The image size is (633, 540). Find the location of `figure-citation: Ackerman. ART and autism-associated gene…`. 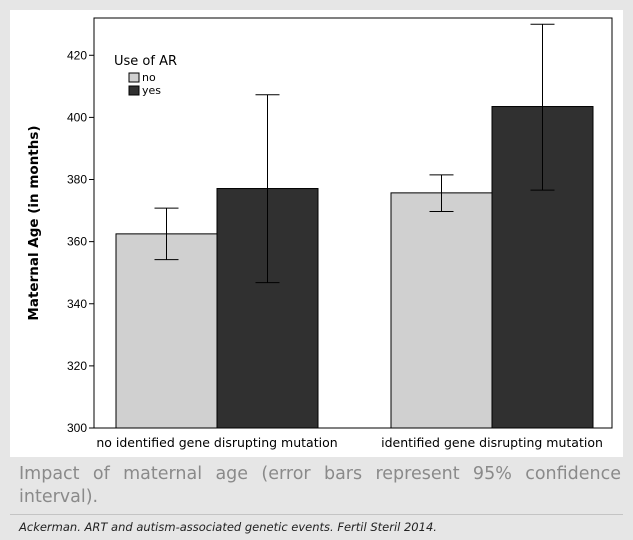

figure-citation: Ackerman. ART and autism-associated gene… is located at coordinates (228, 527).